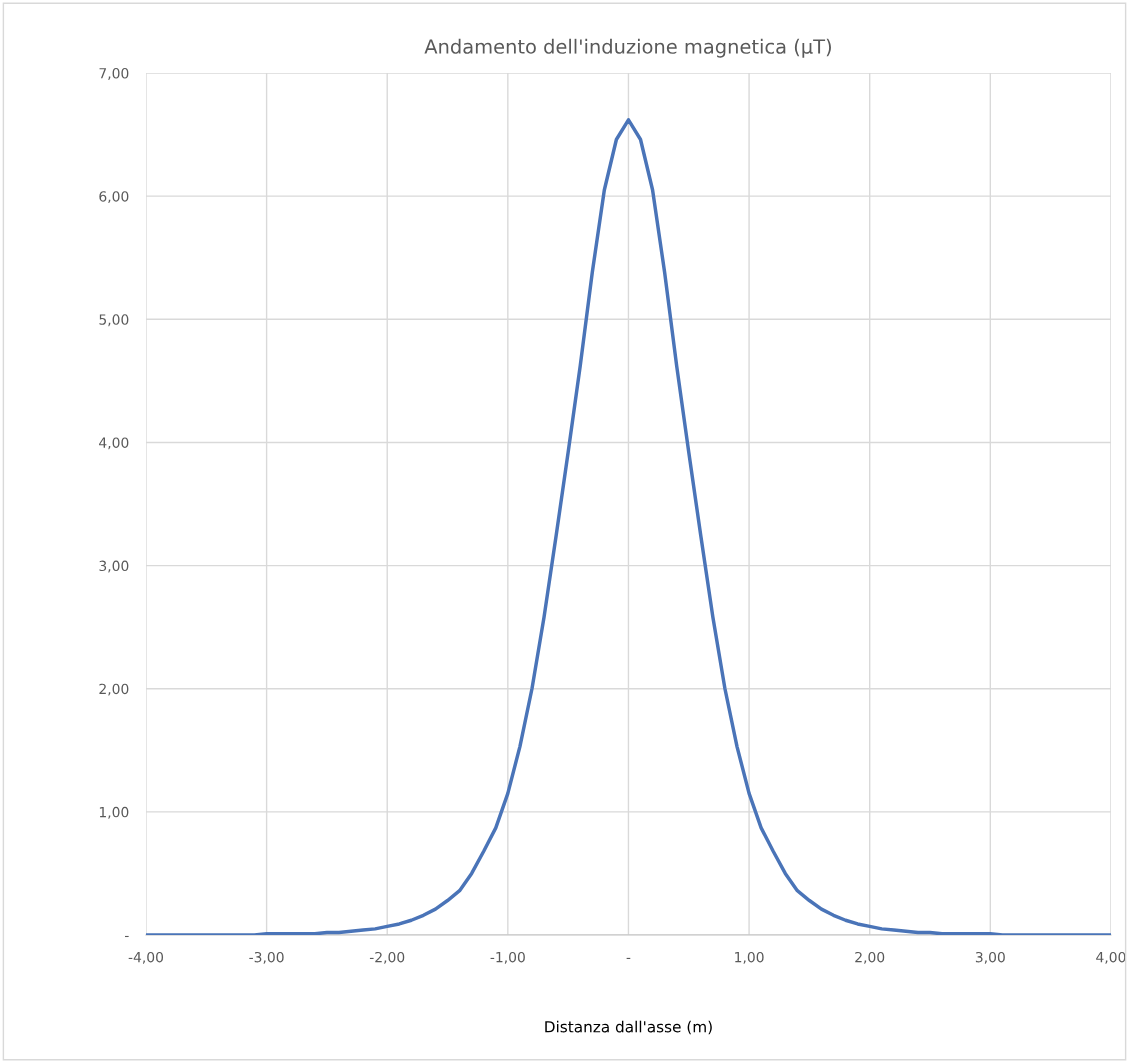 This screenshot has width=1129, height=1063. I want to click on x-tick-label: 4,00, so click(1111, 957).